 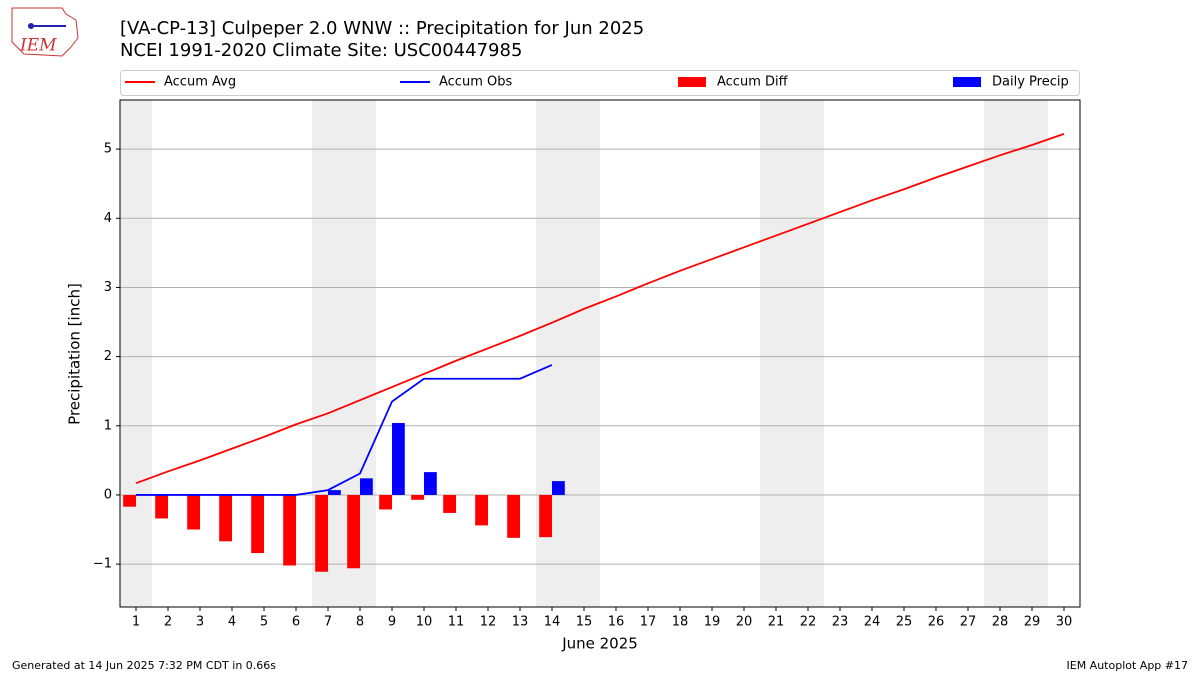 What do you see at coordinates (108, 149) in the screenshot?
I see `y-tick-label: 5` at bounding box center [108, 149].